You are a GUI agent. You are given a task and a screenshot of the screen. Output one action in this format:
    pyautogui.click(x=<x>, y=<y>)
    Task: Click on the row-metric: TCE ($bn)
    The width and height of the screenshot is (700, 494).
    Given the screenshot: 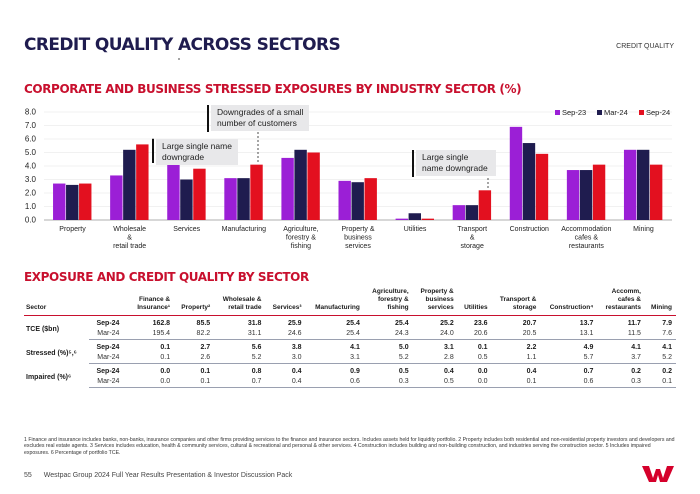 What is the action you would take?
    pyautogui.click(x=43, y=329)
    